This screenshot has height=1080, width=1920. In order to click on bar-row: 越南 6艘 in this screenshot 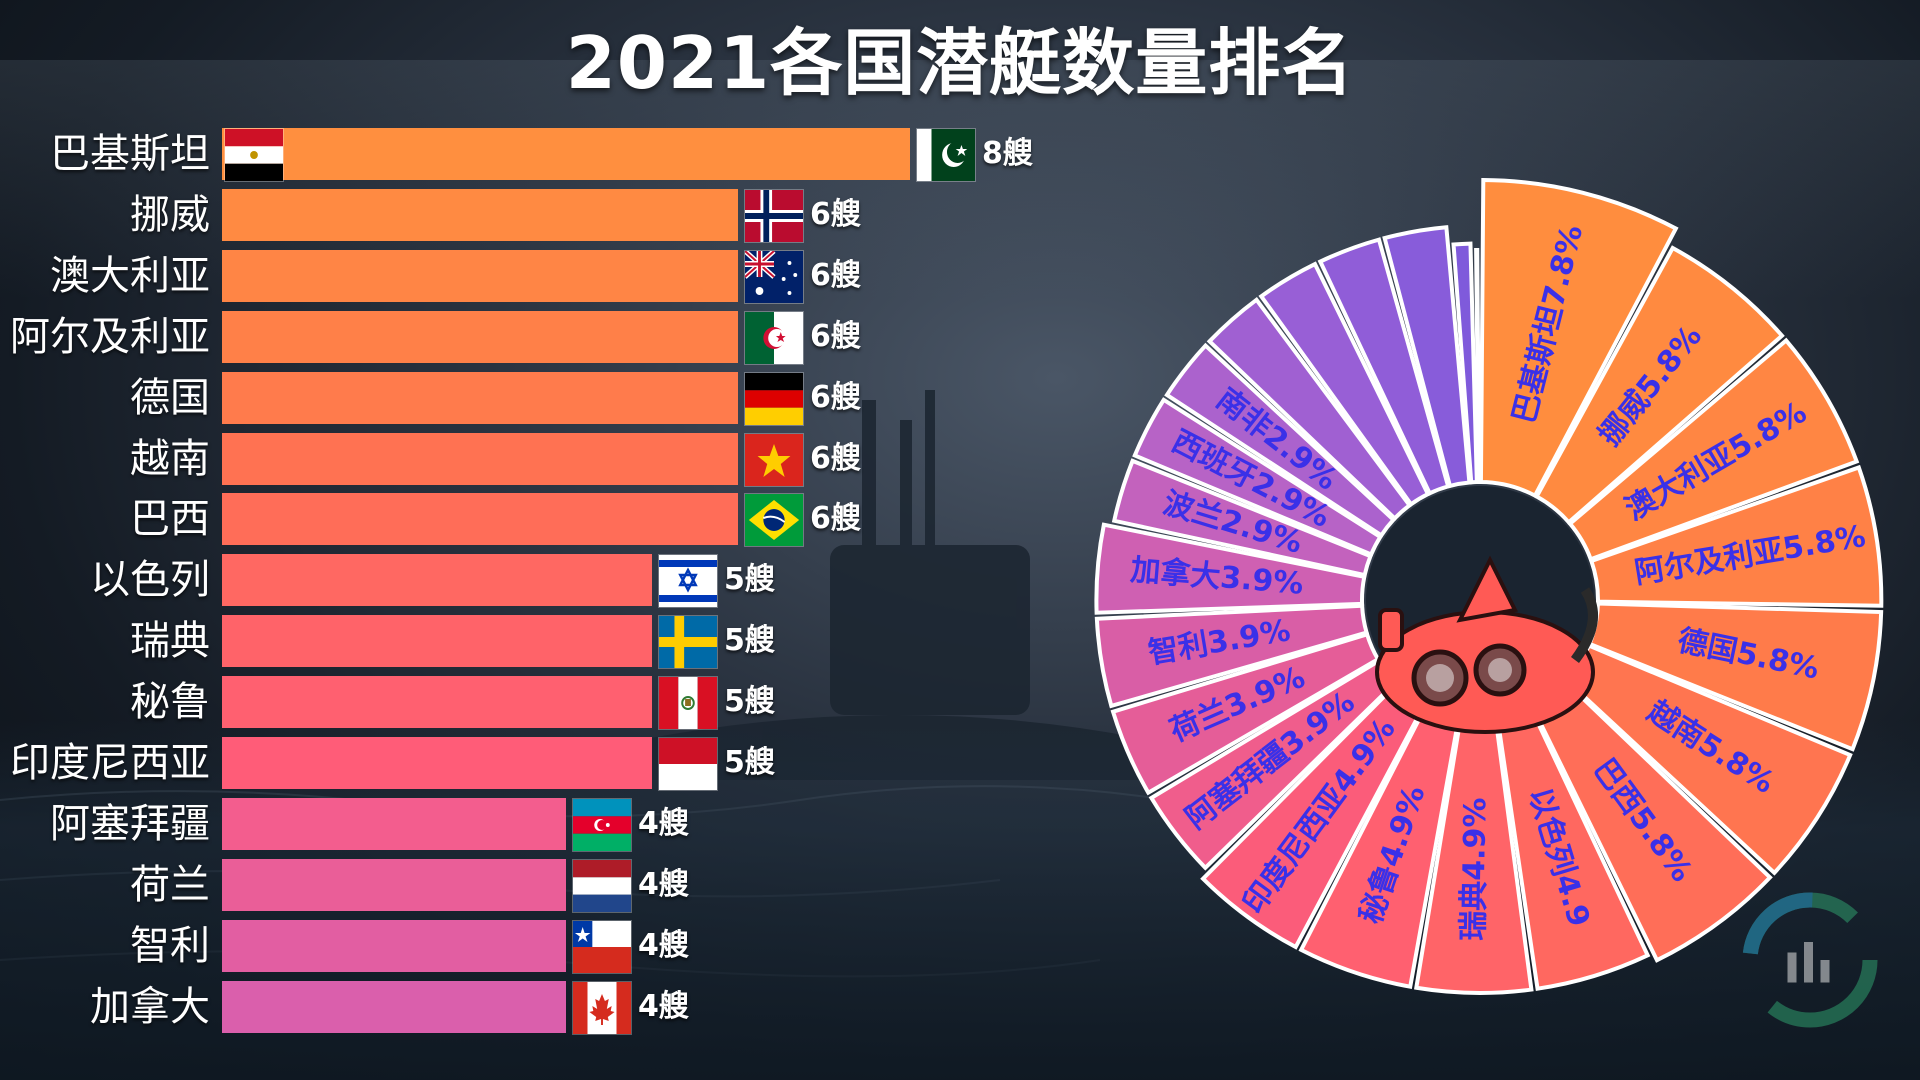, I will do `click(525, 459)`.